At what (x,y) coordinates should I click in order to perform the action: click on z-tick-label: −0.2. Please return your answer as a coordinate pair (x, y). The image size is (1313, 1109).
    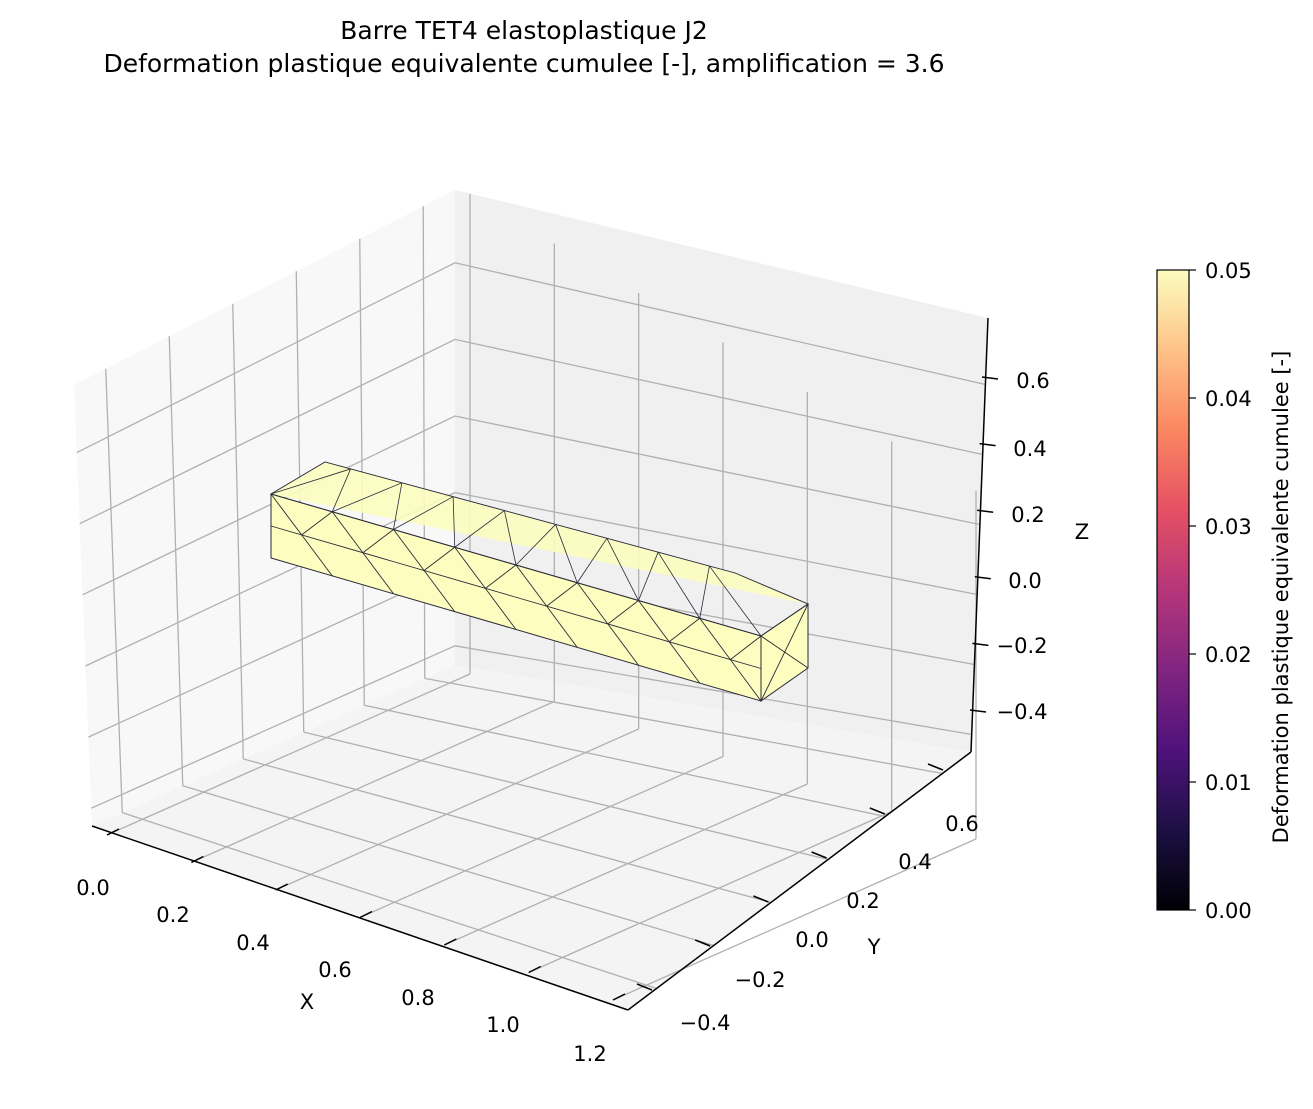
    Looking at the image, I should click on (1022, 646).